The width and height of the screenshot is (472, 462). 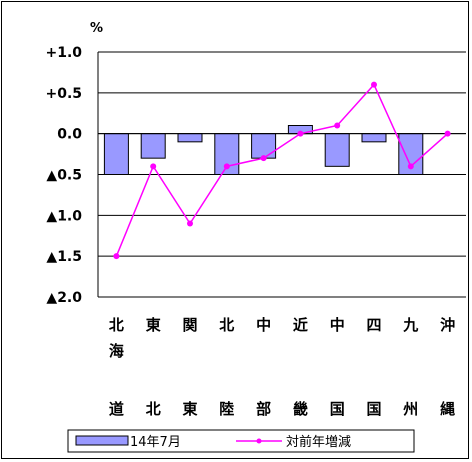 What do you see at coordinates (410, 325) in the screenshot?
I see `category-label: 九` at bounding box center [410, 325].